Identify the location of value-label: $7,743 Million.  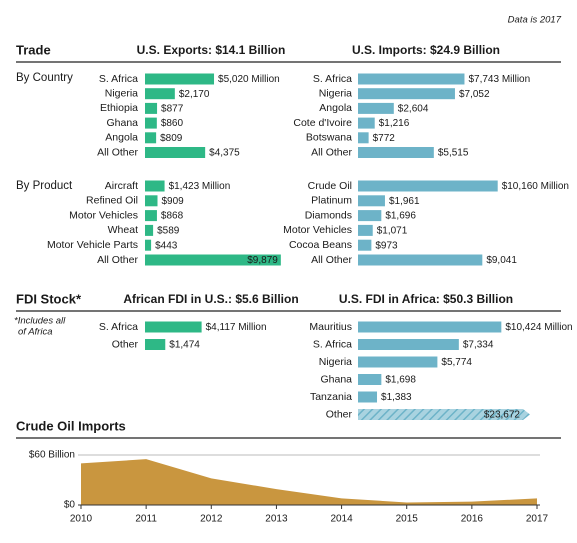
(499, 79).